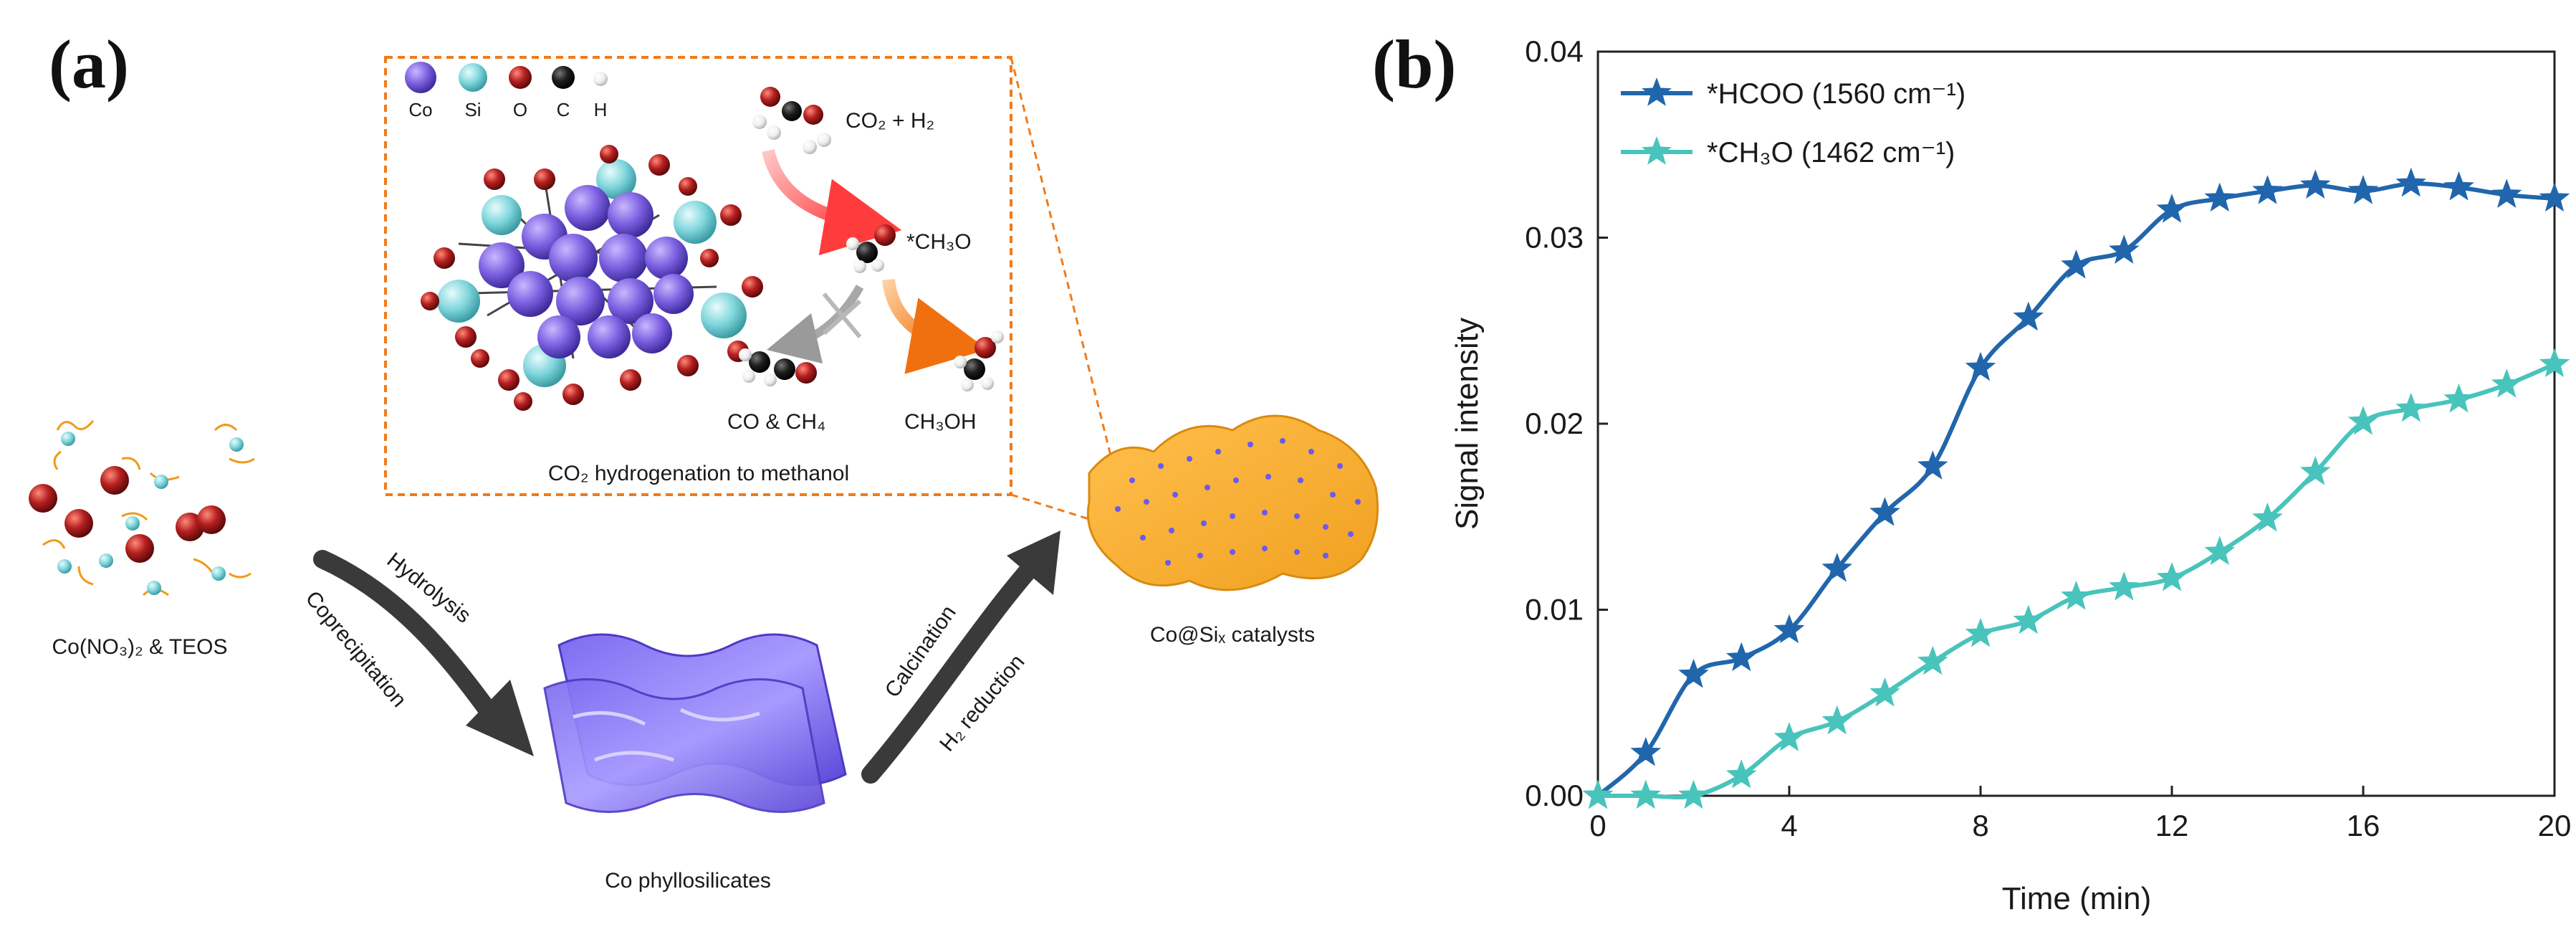 The image size is (2576, 932). Describe the element at coordinates (2077, 898) in the screenshot. I see `x-axis-label: Time (min)` at that location.